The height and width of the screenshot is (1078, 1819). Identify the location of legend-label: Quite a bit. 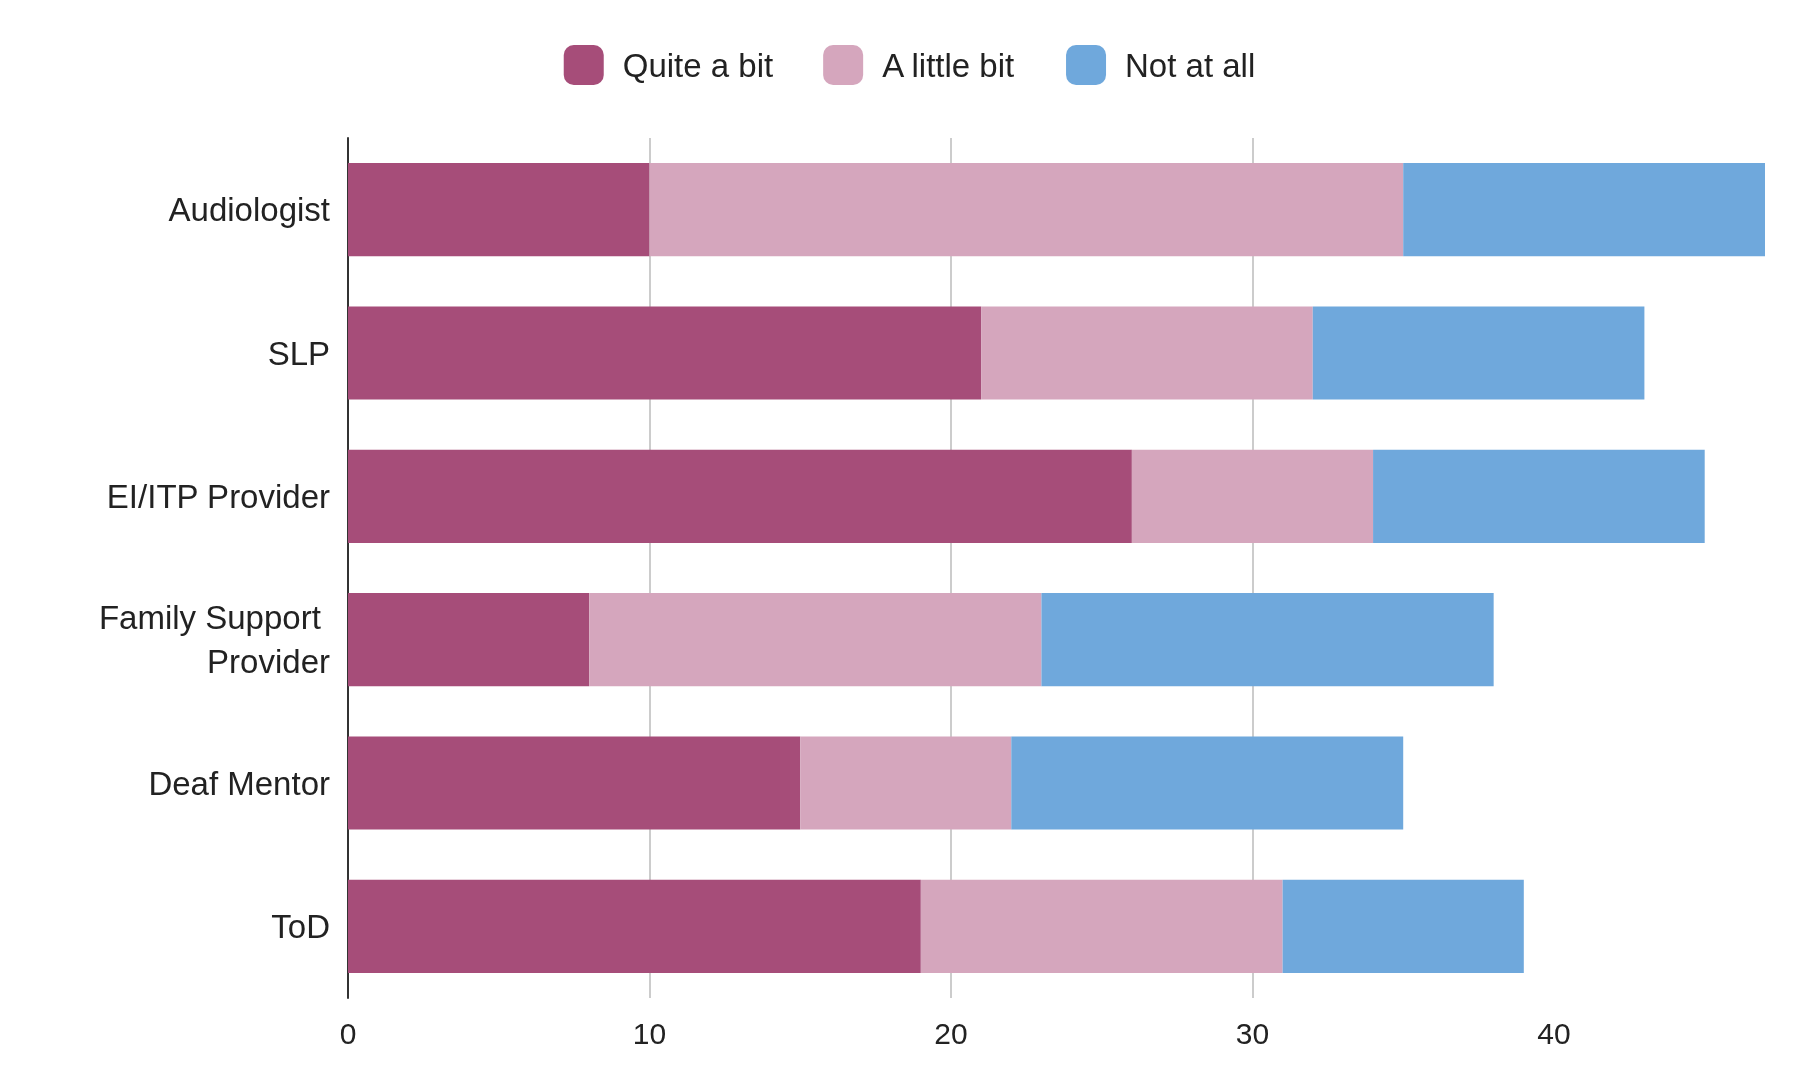
(698, 65).